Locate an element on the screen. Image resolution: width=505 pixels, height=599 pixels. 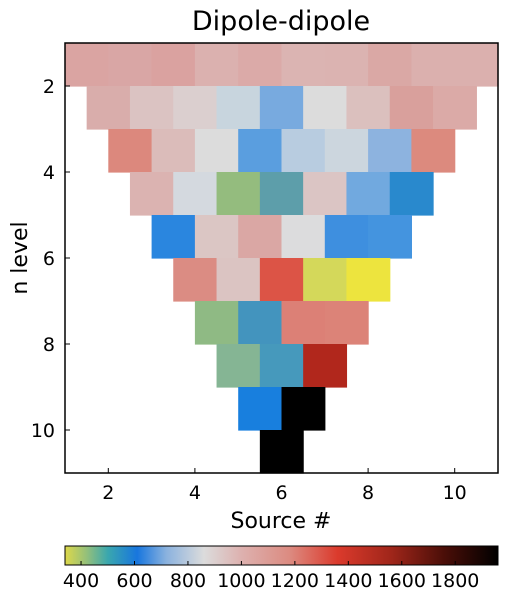
y-tick-label: 2 is located at coordinates (49, 87).